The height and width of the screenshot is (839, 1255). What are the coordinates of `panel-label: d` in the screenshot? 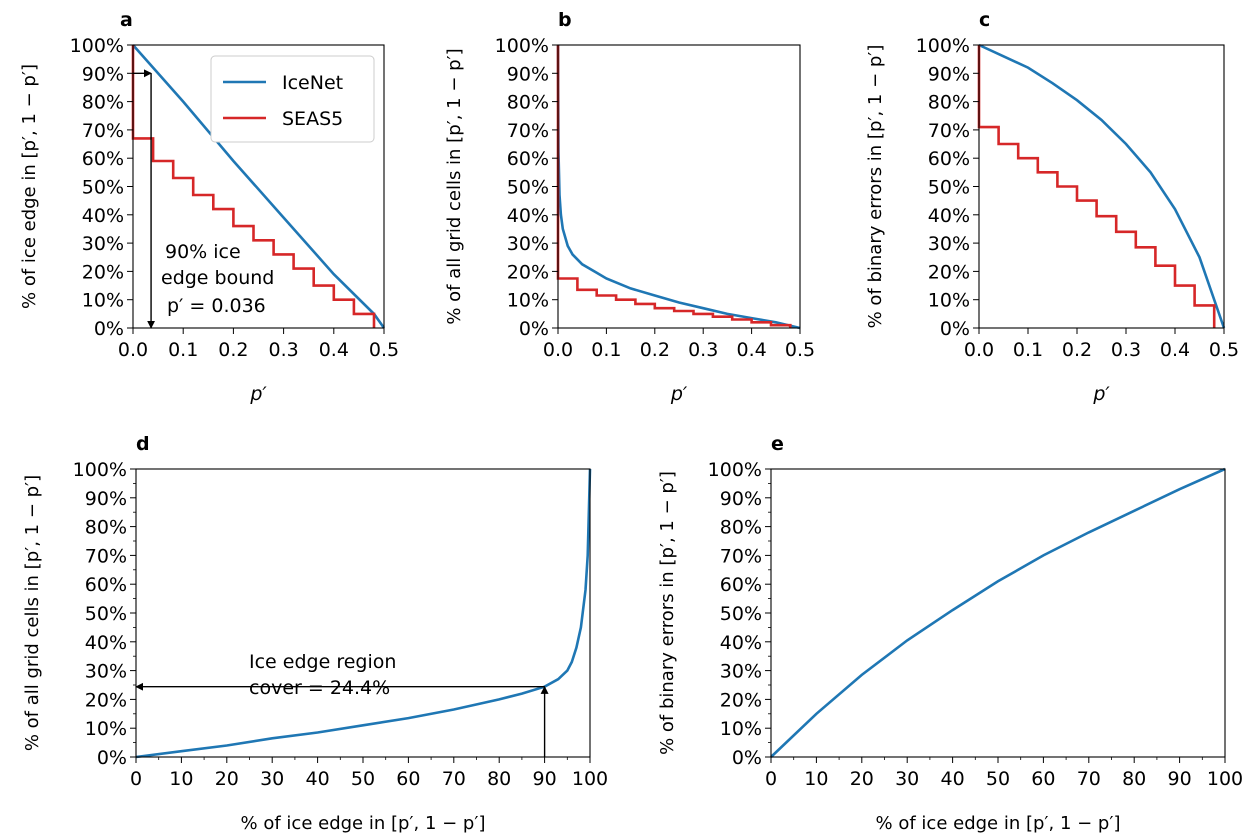 It's located at (143, 444).